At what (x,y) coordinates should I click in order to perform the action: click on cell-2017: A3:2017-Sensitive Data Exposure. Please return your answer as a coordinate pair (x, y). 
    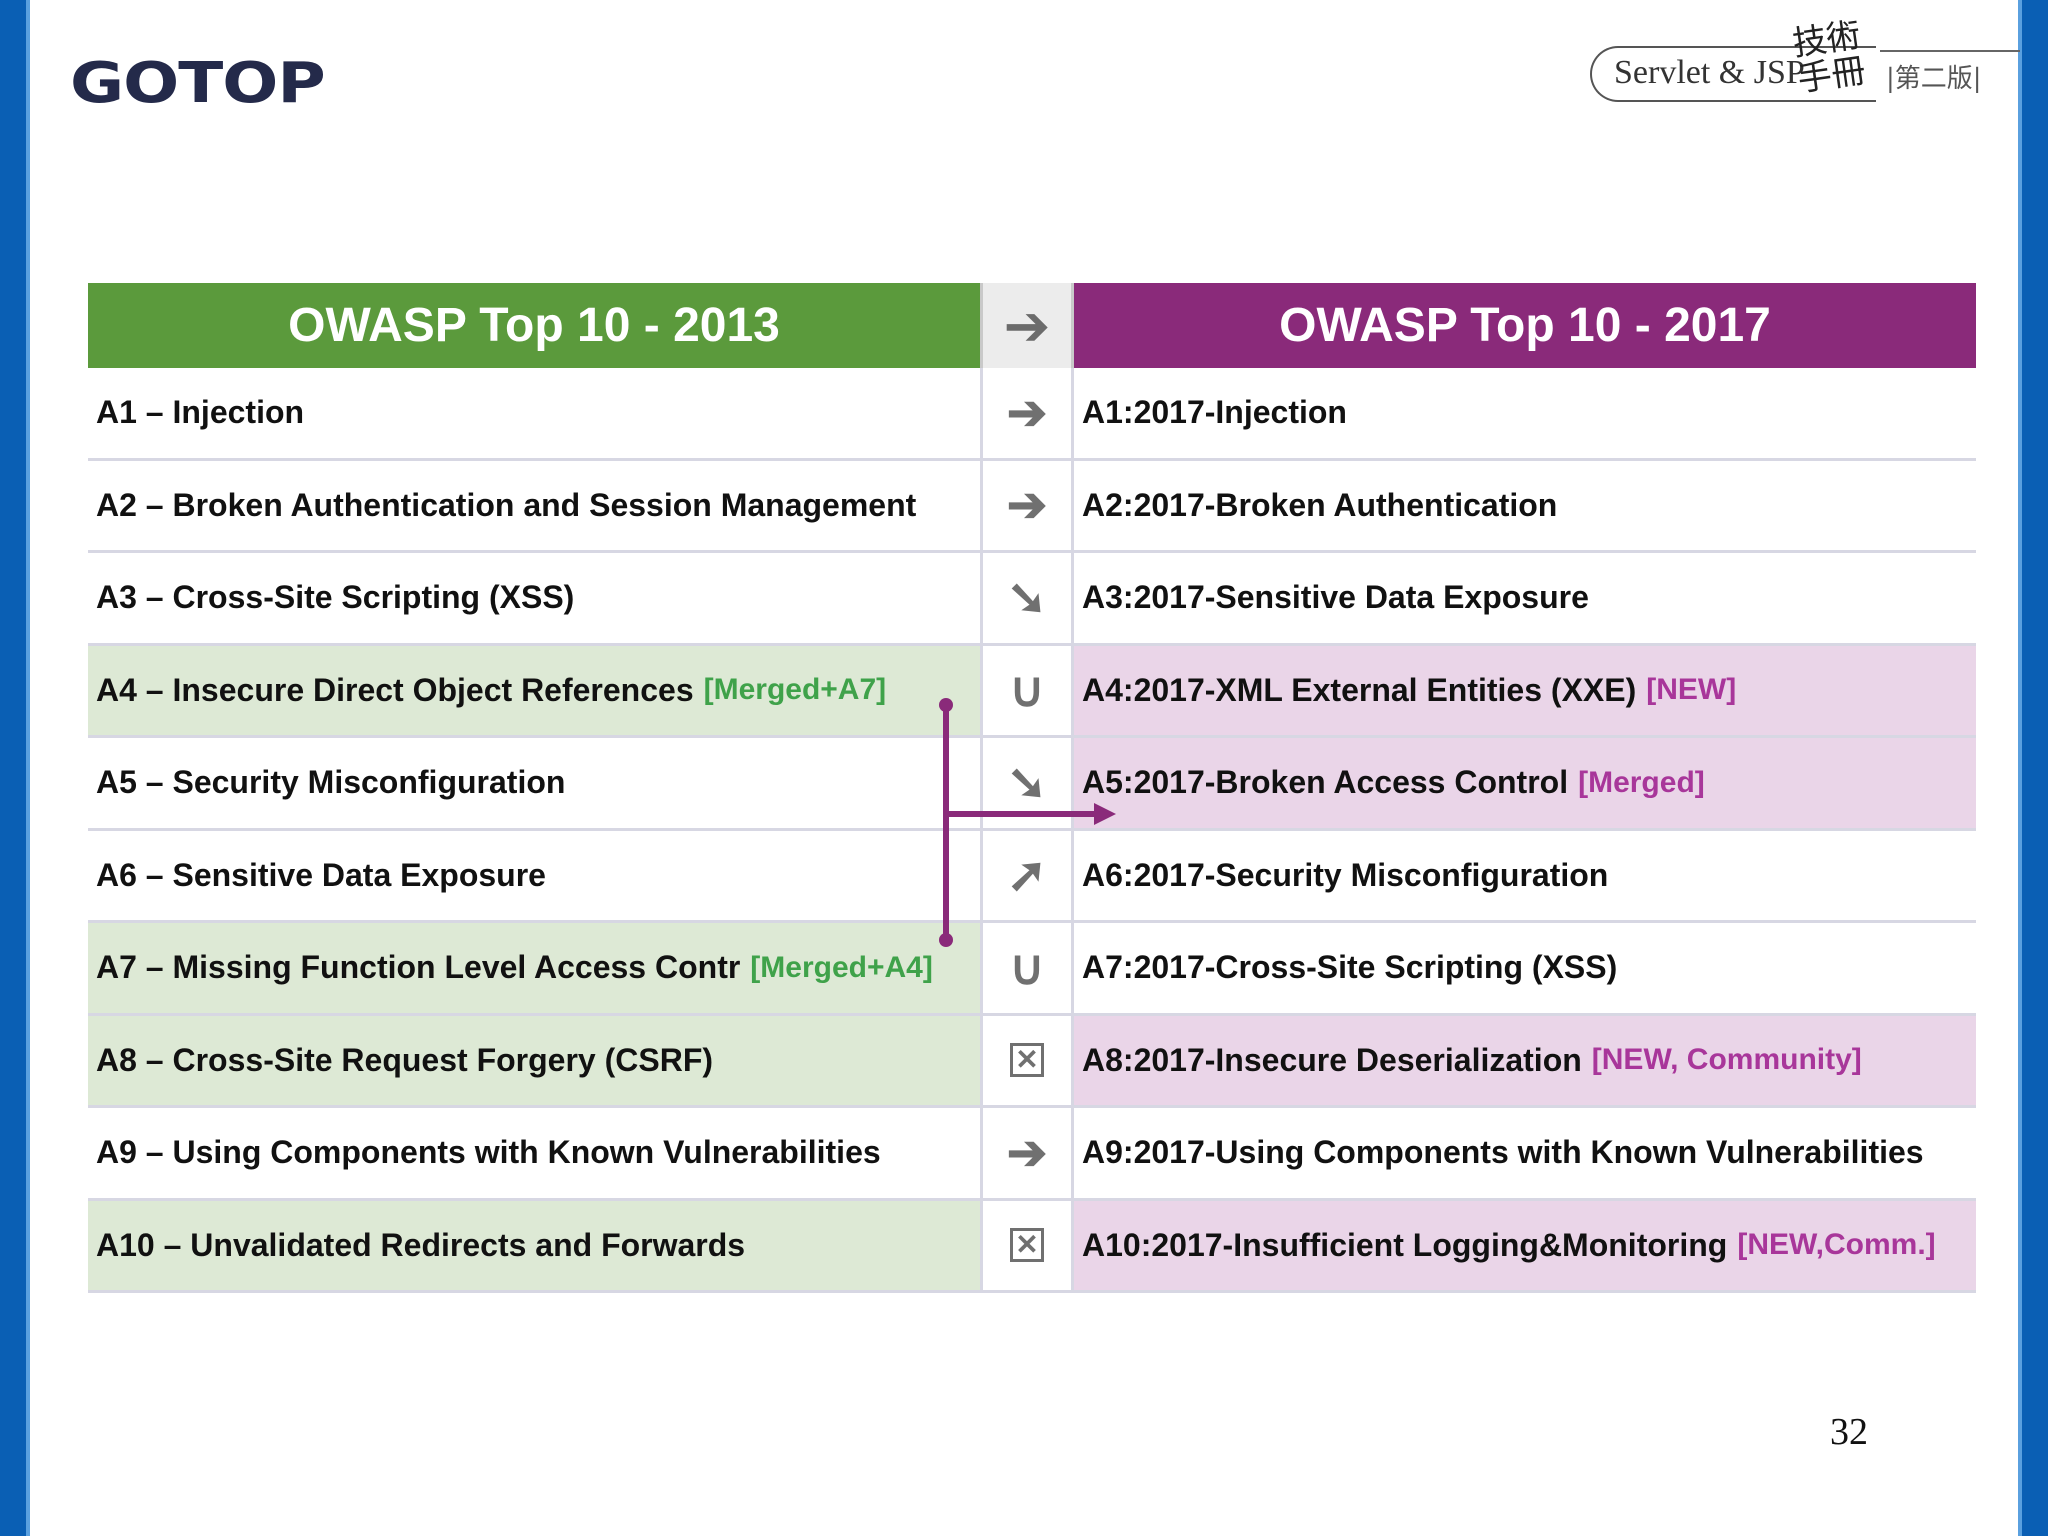
    Looking at the image, I should click on (1525, 599).